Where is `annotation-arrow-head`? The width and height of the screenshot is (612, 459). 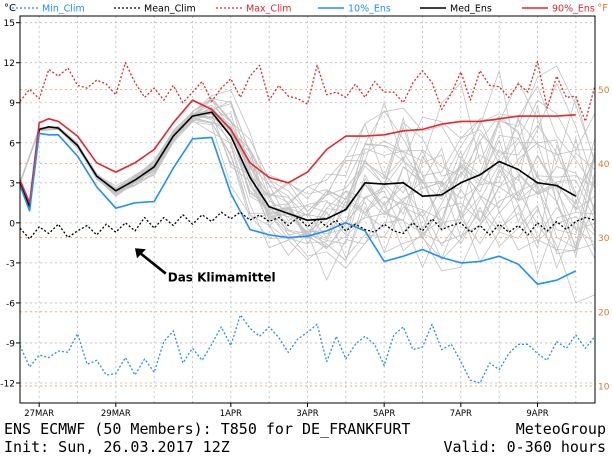
annotation-arrow-head is located at coordinates (140, 253).